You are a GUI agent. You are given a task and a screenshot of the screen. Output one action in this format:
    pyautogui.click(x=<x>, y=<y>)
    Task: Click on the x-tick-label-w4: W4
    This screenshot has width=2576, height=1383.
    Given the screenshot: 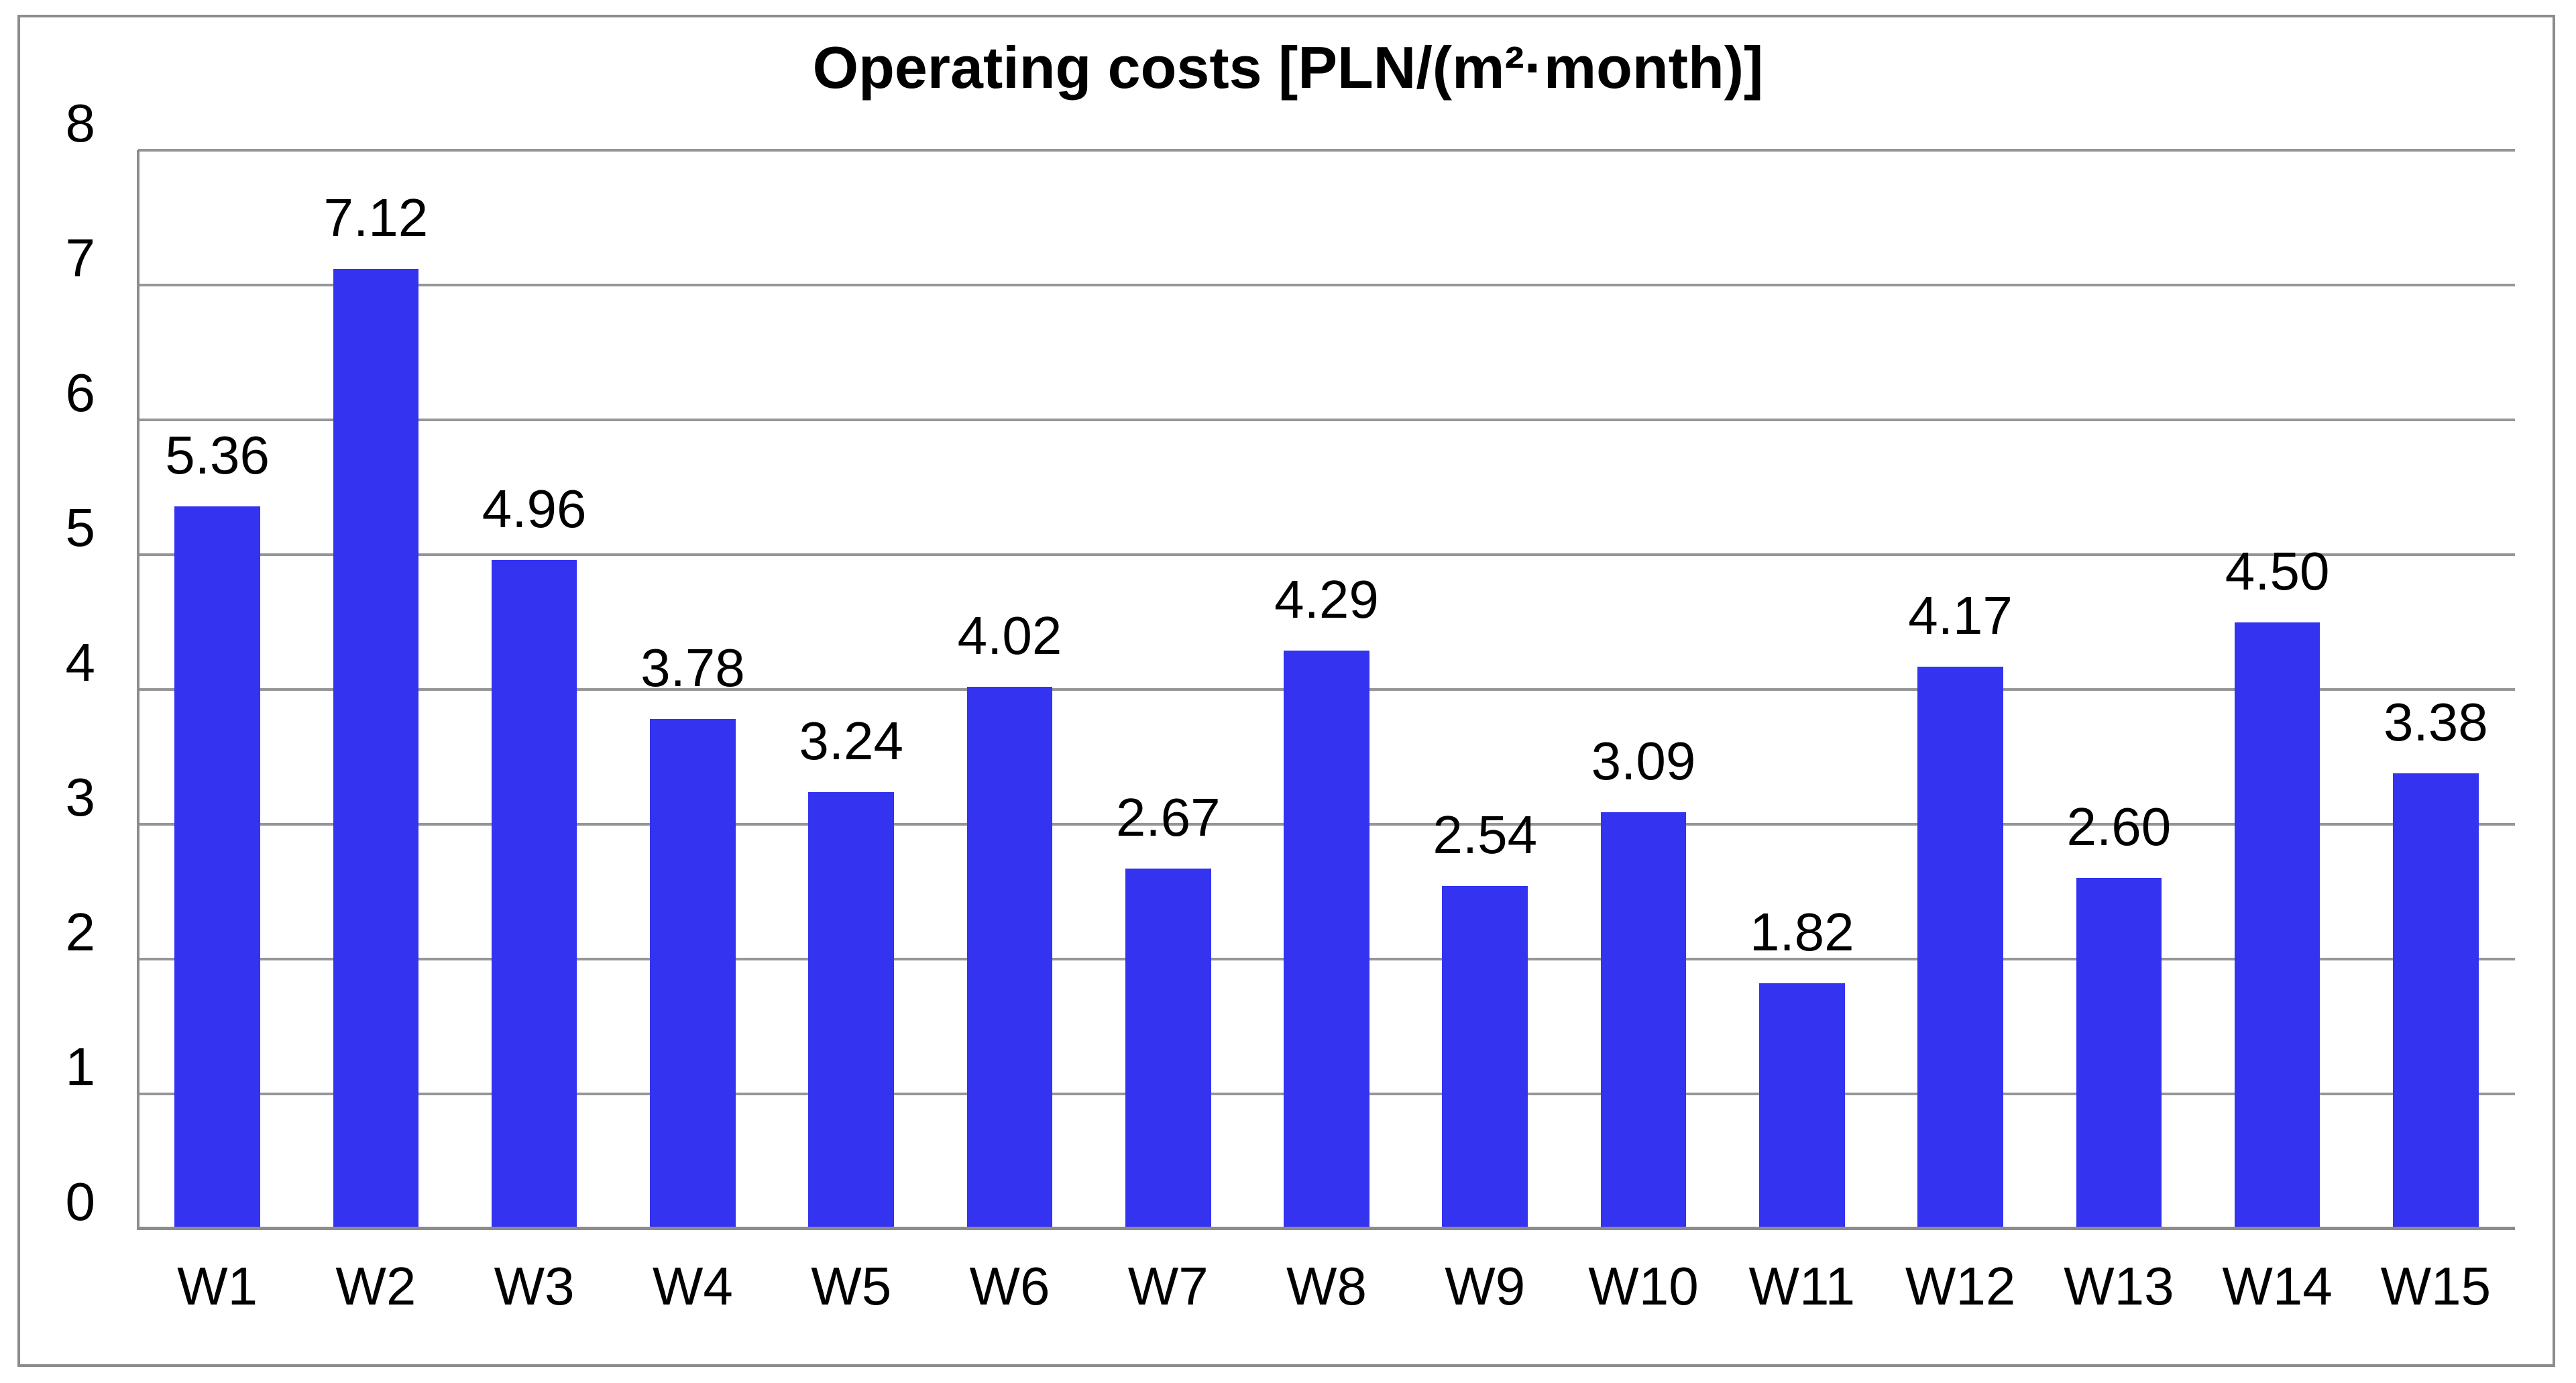 What is the action you would take?
    pyautogui.click(x=692, y=1286)
    